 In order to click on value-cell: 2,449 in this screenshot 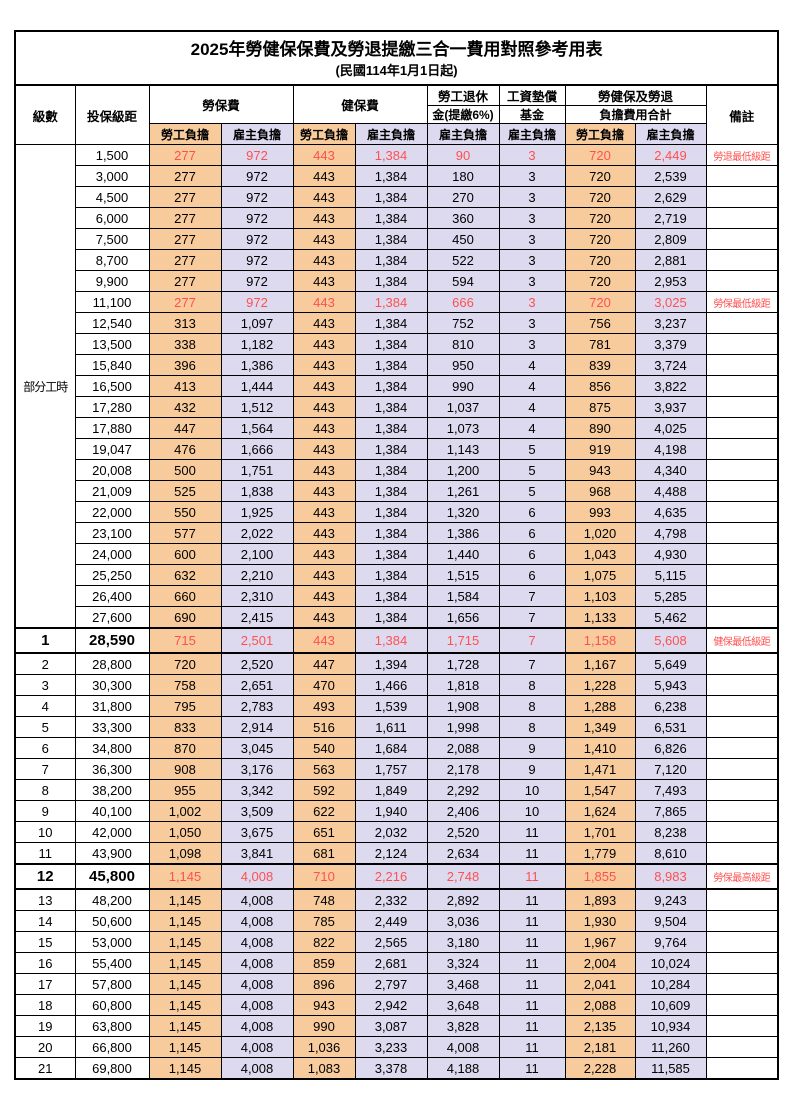, I will do `click(670, 155)`.